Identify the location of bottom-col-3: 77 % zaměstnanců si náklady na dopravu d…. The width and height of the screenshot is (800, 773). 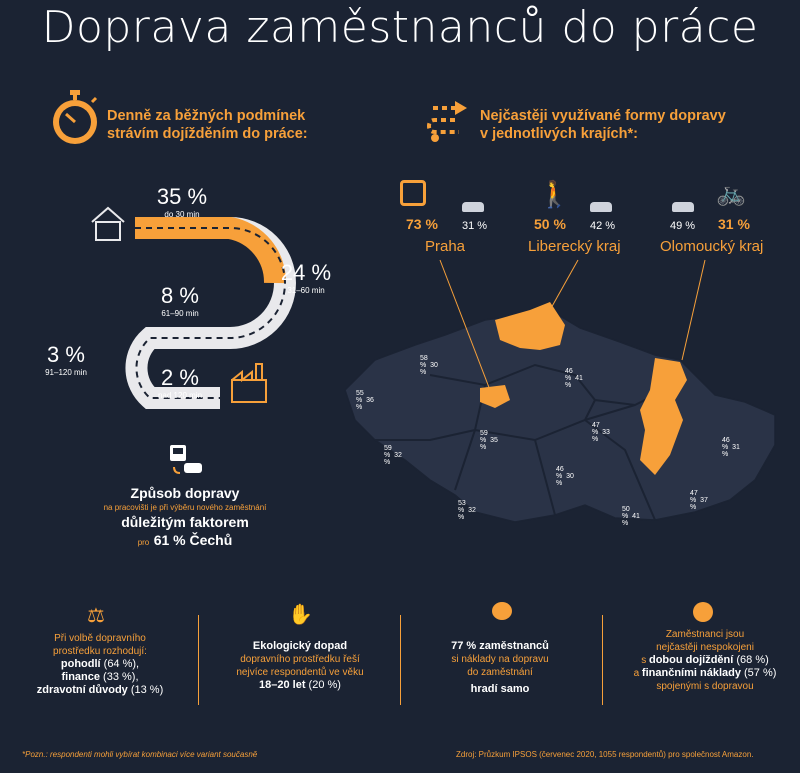
(500, 668).